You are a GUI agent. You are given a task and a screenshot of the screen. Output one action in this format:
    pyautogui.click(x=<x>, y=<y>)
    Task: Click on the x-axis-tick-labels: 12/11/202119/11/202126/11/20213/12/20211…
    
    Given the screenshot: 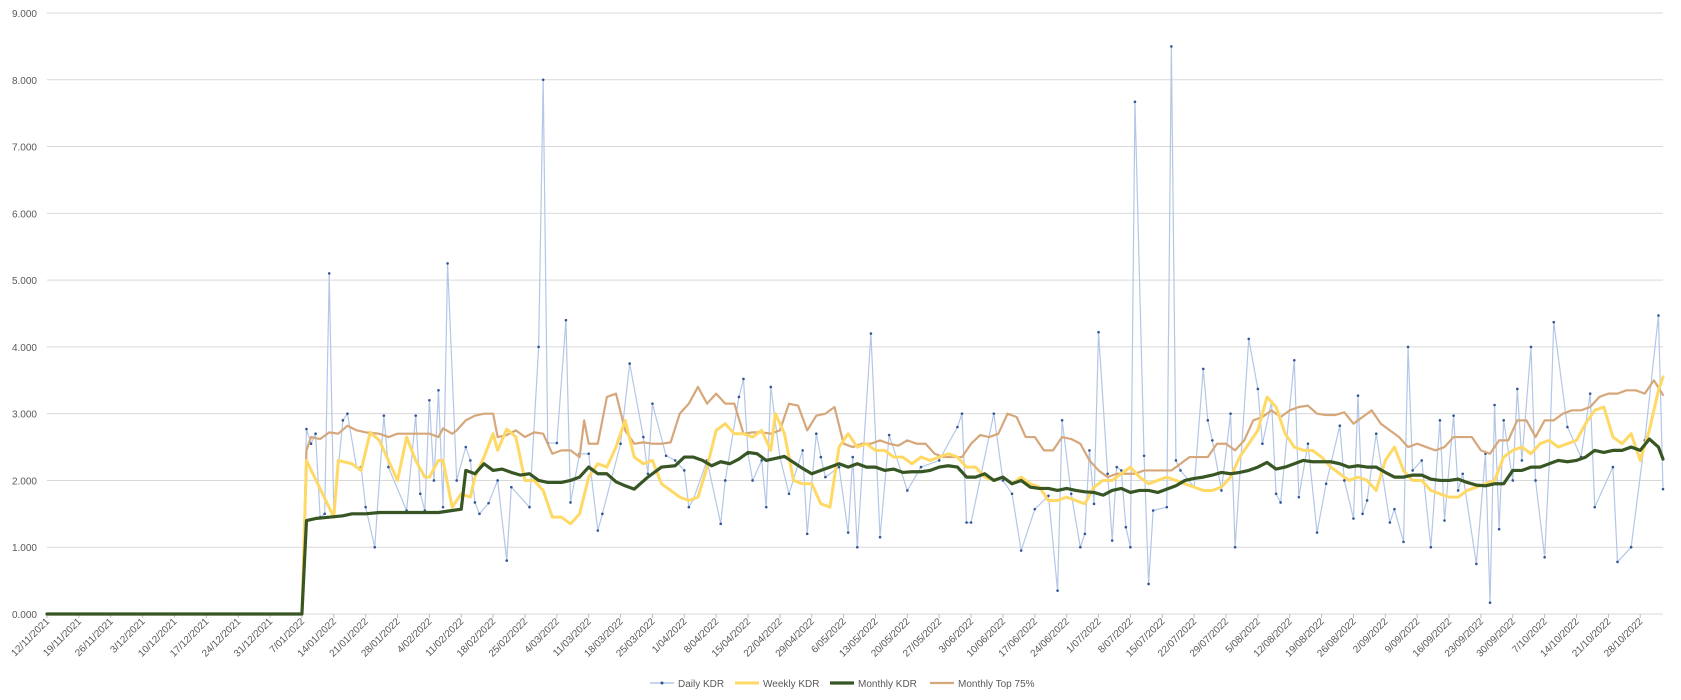 What is the action you would take?
    pyautogui.click(x=827, y=637)
    